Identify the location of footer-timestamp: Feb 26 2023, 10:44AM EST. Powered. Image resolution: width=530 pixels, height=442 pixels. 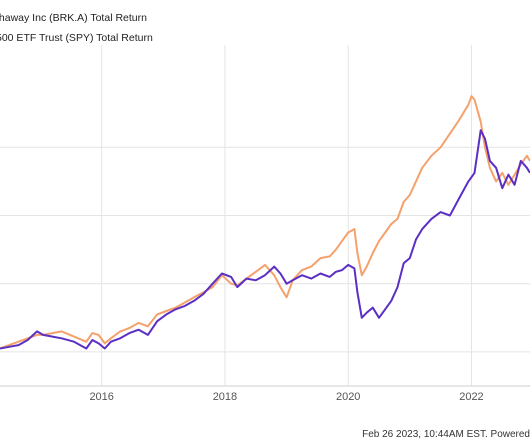
(446, 434).